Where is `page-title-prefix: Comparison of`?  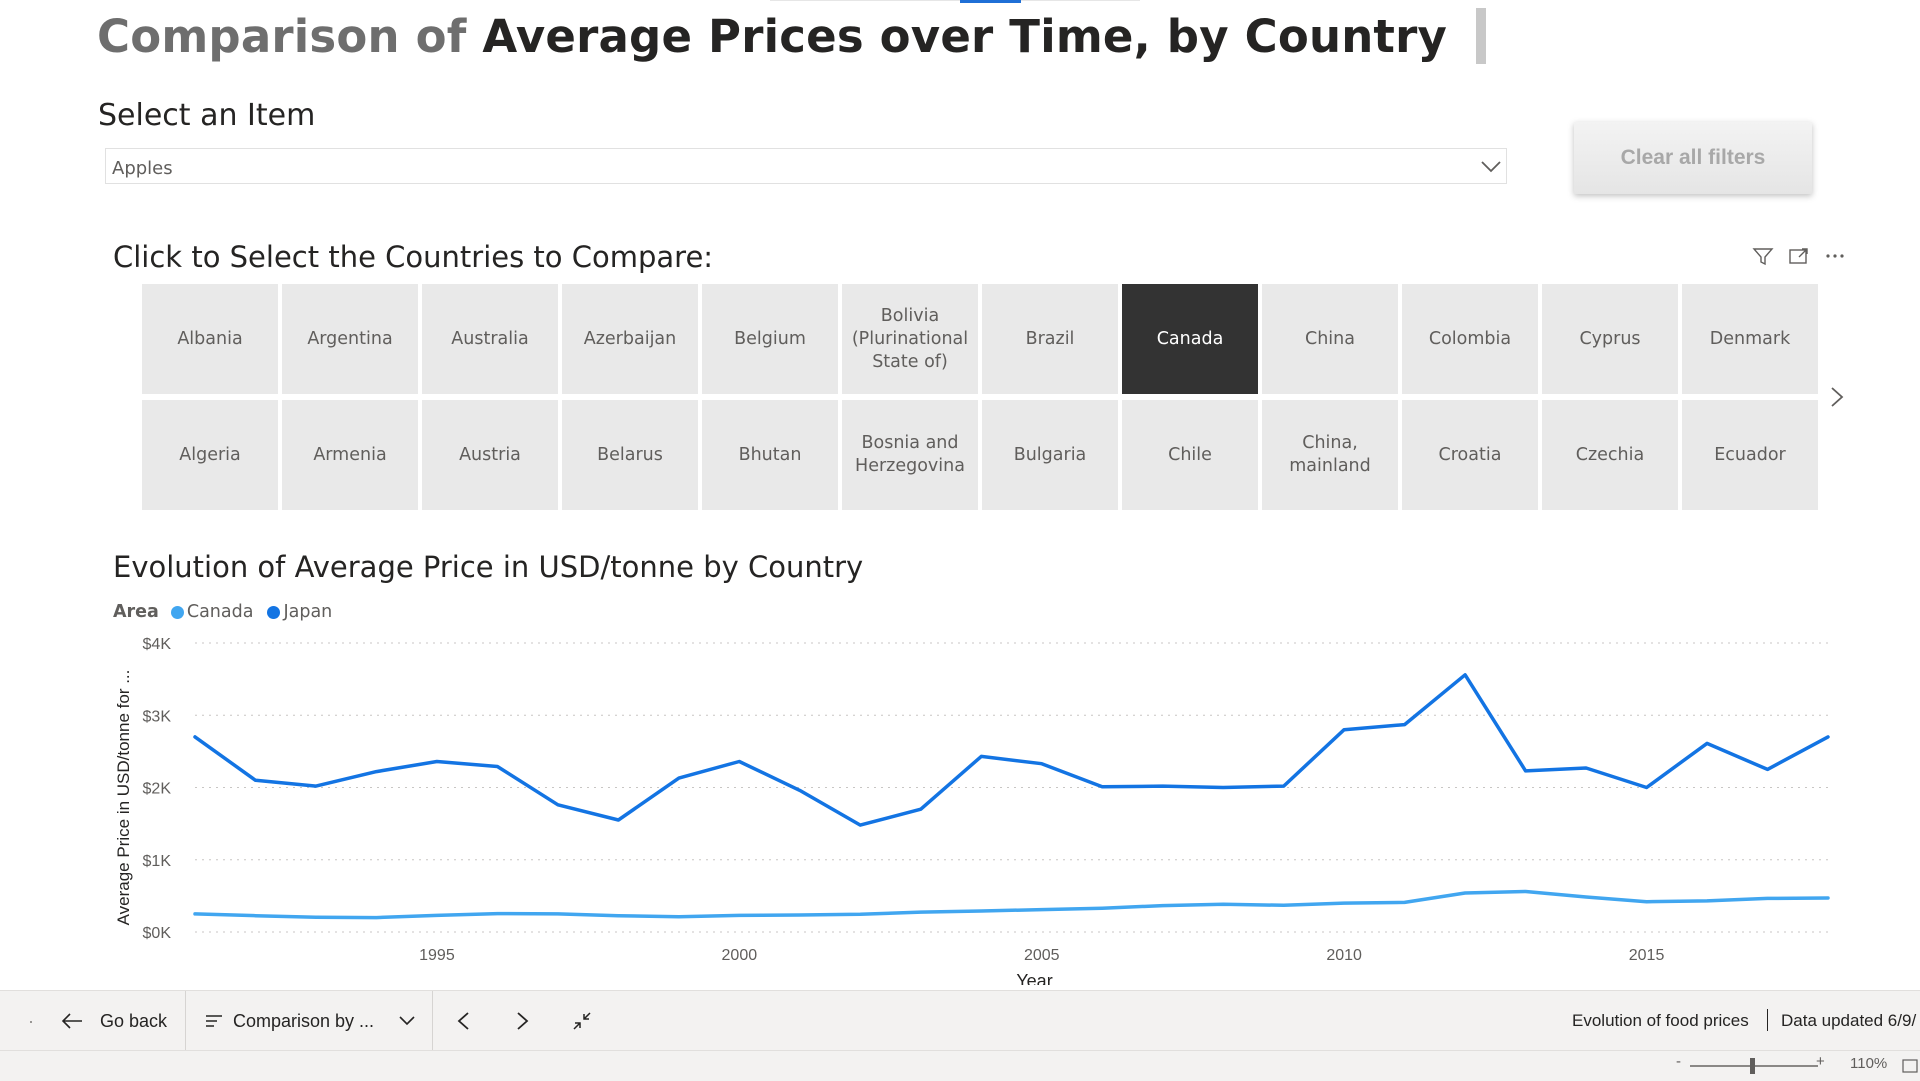
page-title-prefix: Comparison of is located at coordinates (282, 36).